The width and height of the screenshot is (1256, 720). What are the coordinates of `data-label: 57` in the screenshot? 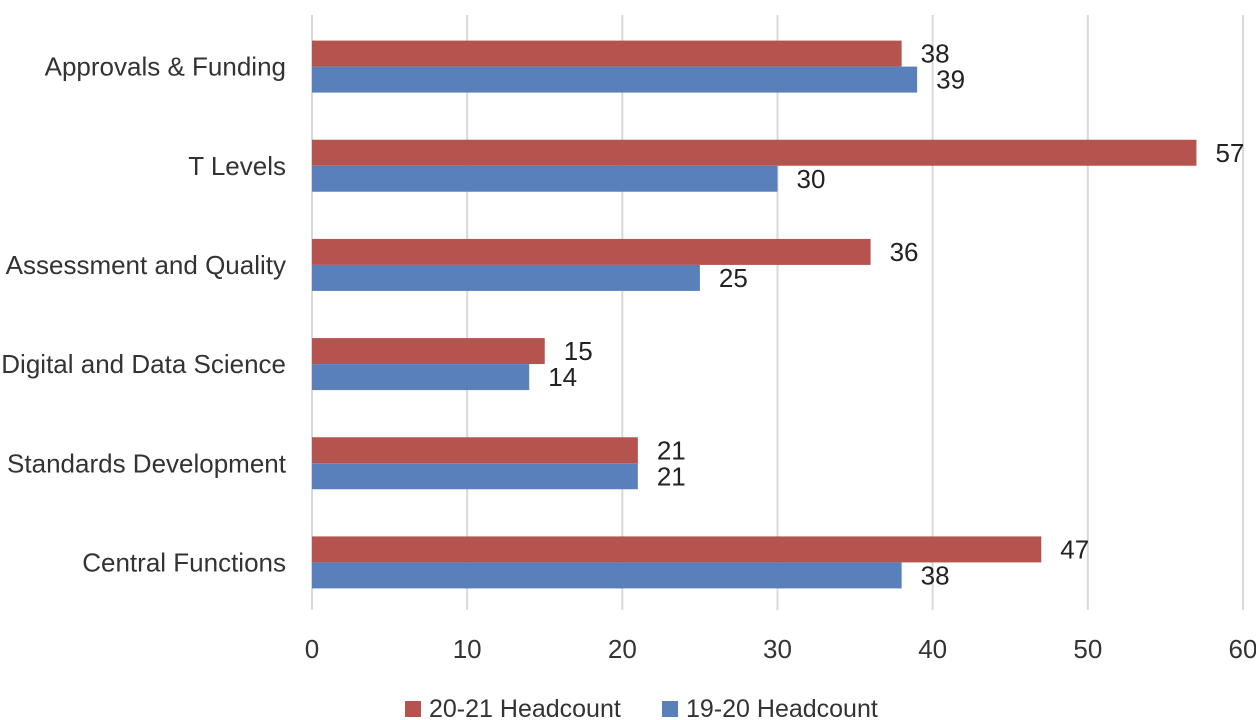 It's located at (1229, 153).